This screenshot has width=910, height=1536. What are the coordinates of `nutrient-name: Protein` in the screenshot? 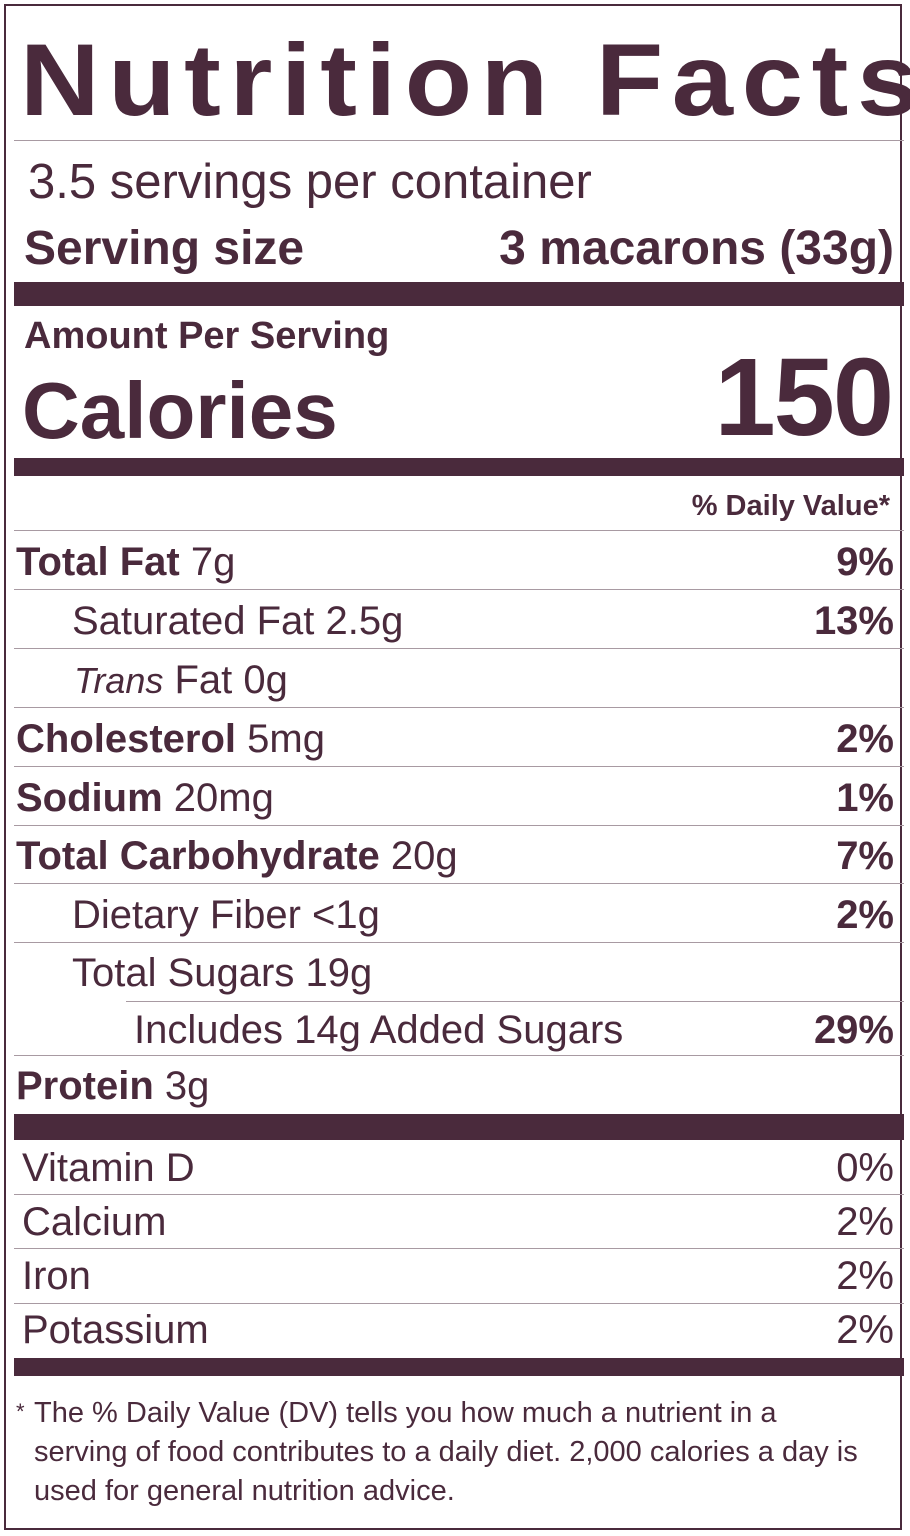 It's located at (85, 1086).